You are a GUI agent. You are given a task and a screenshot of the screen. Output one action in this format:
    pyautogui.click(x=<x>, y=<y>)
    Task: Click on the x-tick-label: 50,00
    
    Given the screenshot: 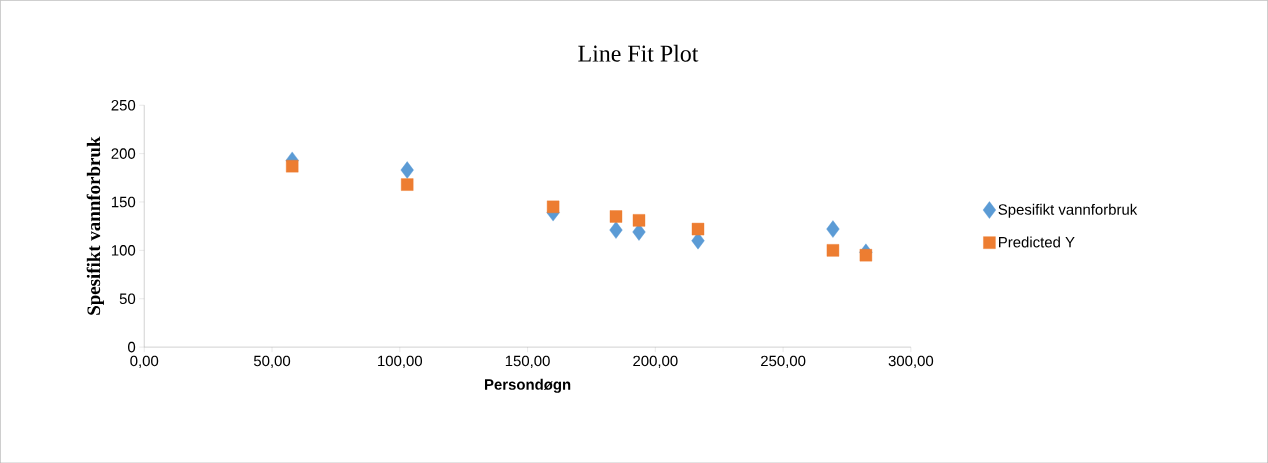 What is the action you would take?
    pyautogui.click(x=272, y=361)
    